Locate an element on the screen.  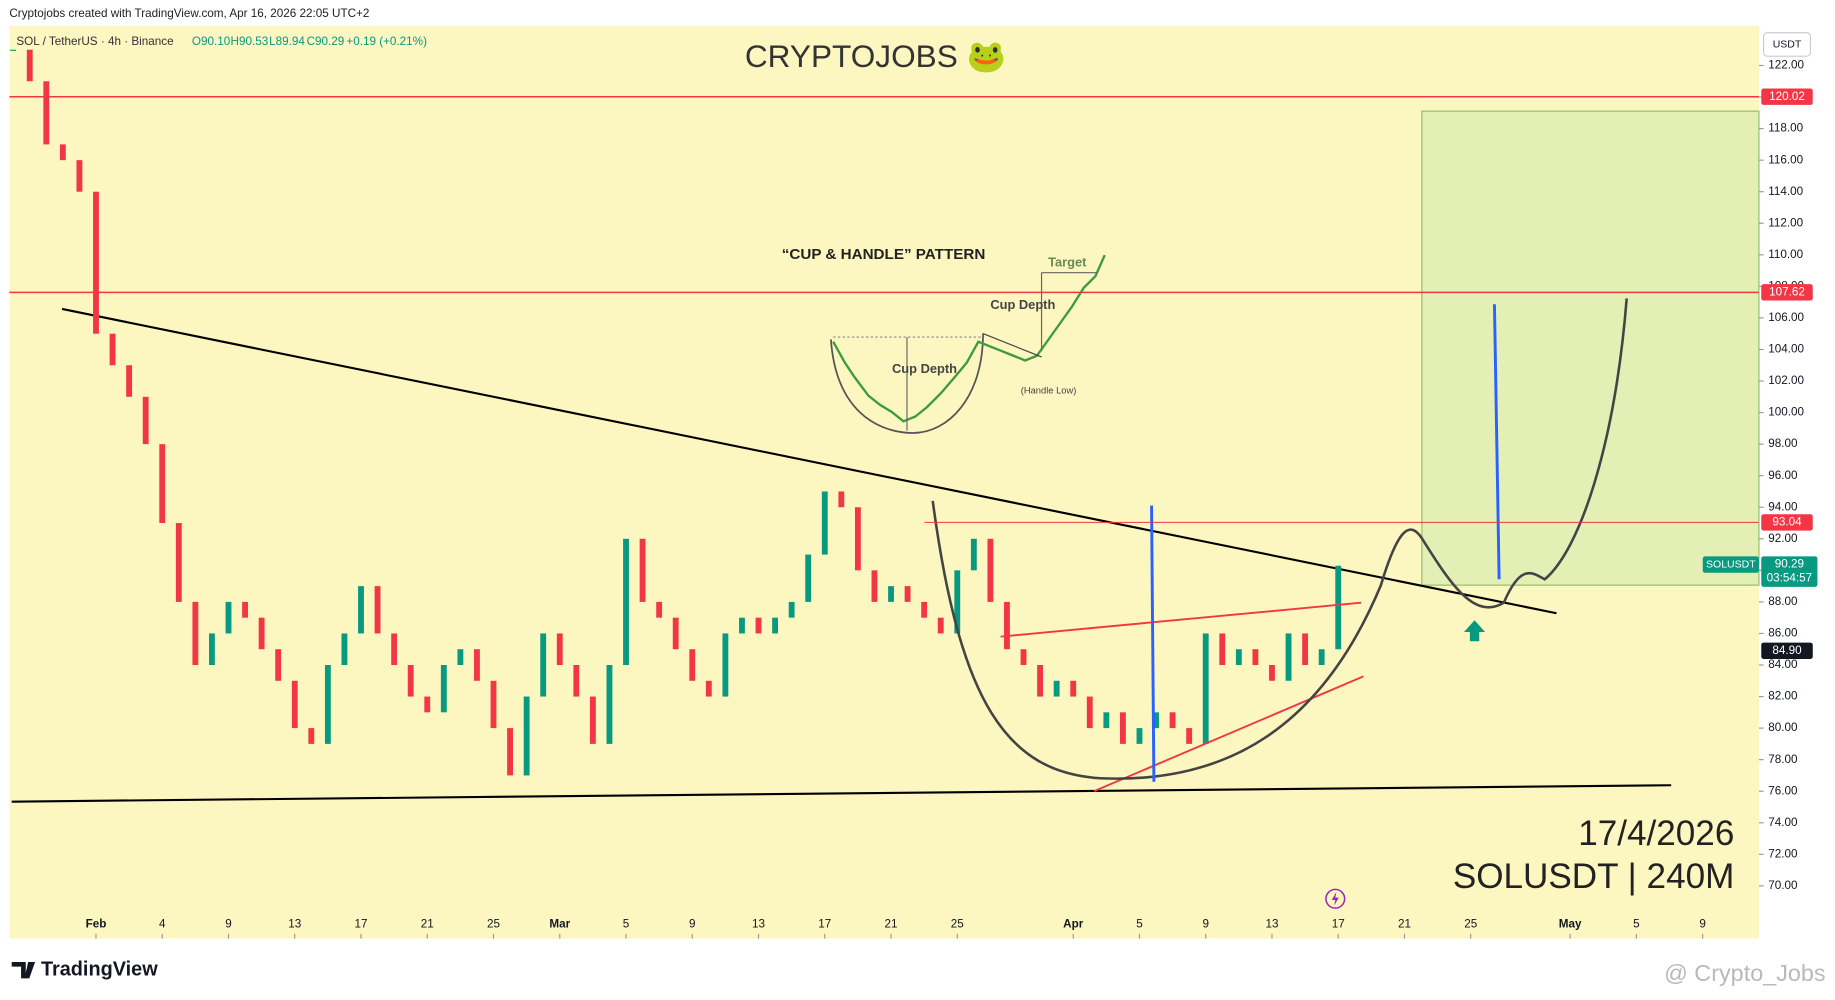
alert-icon is located at coordinates (1335, 898).